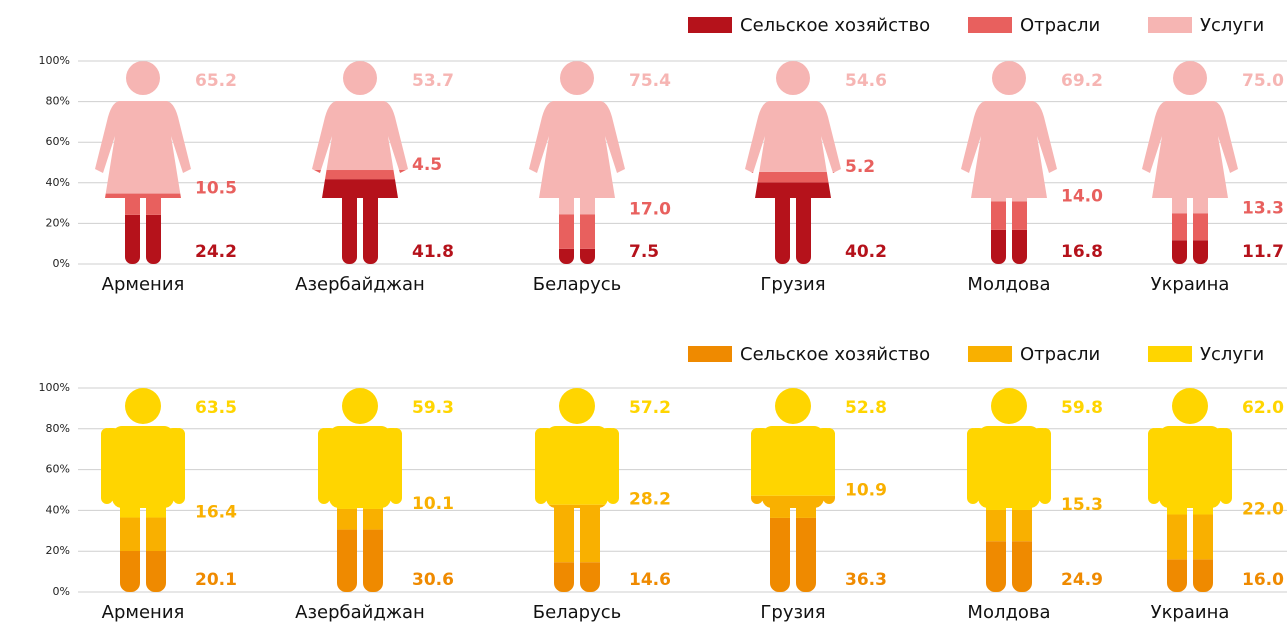 The image size is (1287, 623). Describe the element at coordinates (650, 81) in the screenshot. I see `value-label: 75.4` at that location.